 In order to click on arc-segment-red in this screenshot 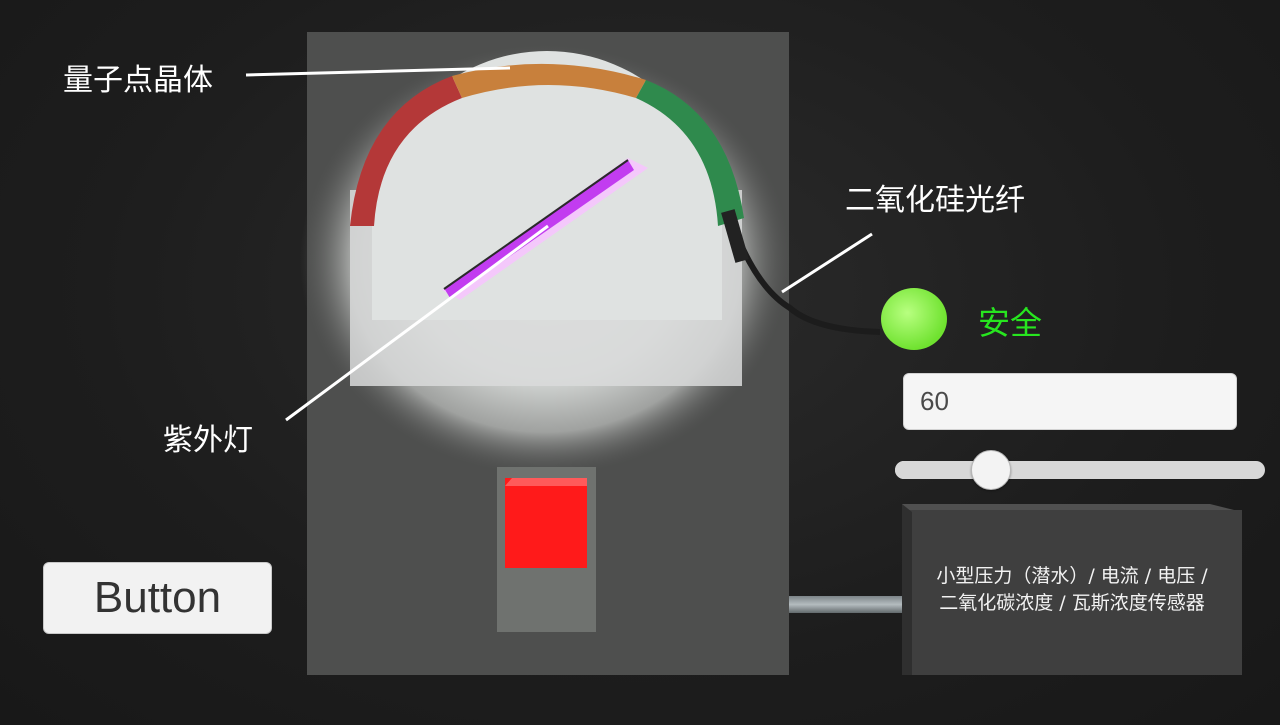, I will do `click(406, 151)`.